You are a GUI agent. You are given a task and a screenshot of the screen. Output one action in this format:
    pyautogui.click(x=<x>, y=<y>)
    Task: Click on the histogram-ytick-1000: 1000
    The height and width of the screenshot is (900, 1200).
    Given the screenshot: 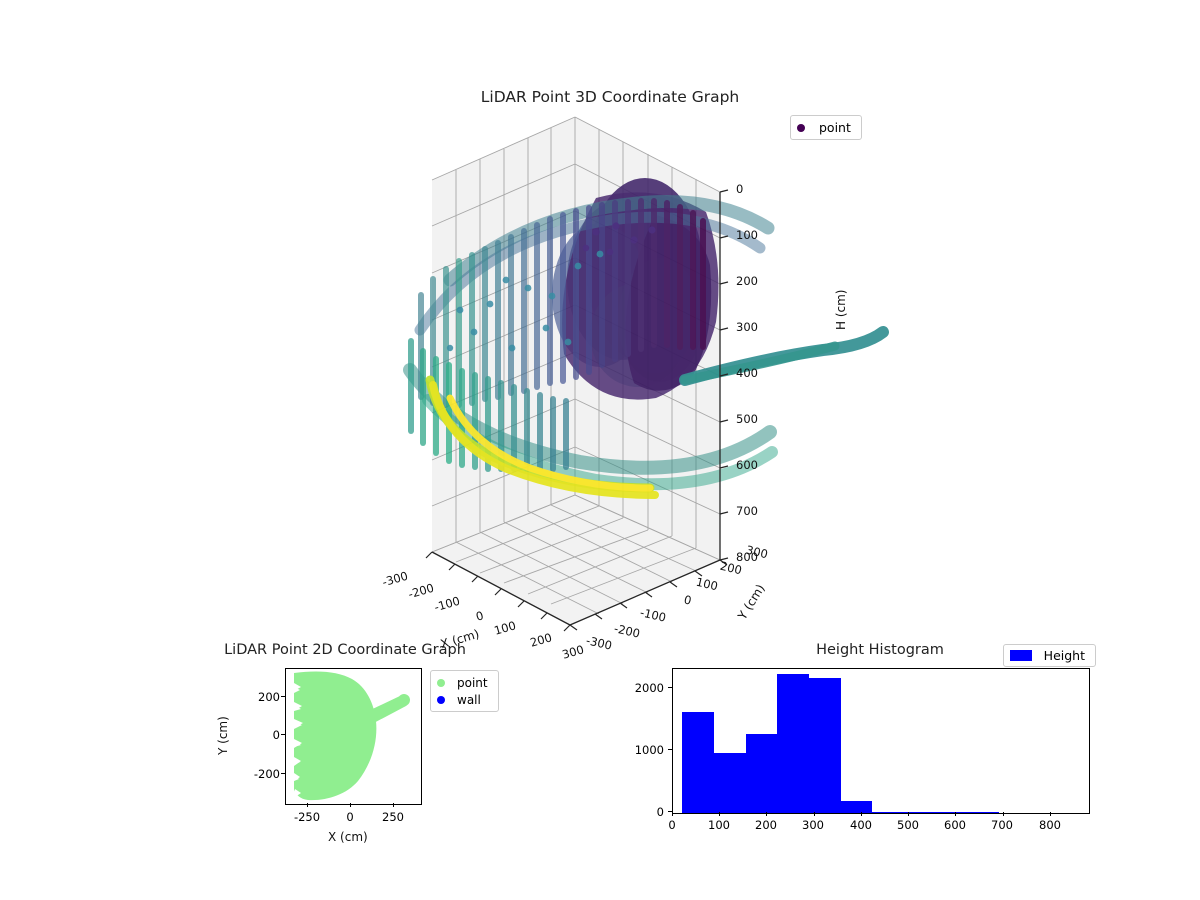 What is the action you would take?
    pyautogui.click(x=649, y=750)
    